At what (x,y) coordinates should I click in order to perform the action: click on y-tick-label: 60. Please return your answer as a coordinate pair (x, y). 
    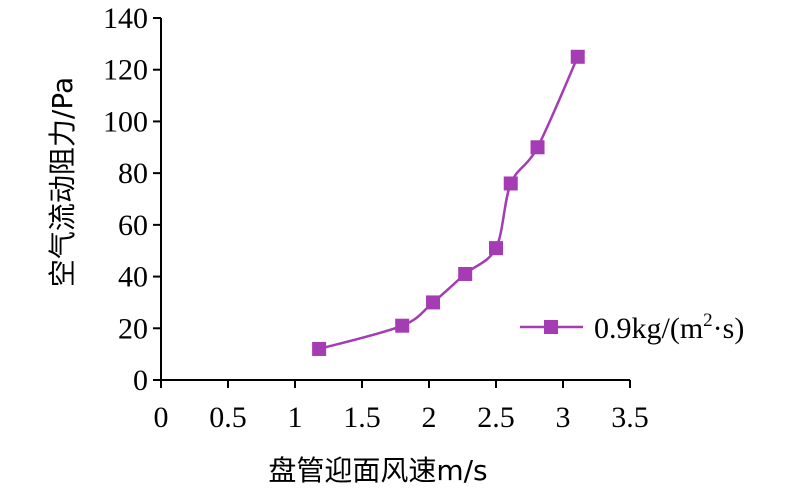
    Looking at the image, I should click on (133, 225).